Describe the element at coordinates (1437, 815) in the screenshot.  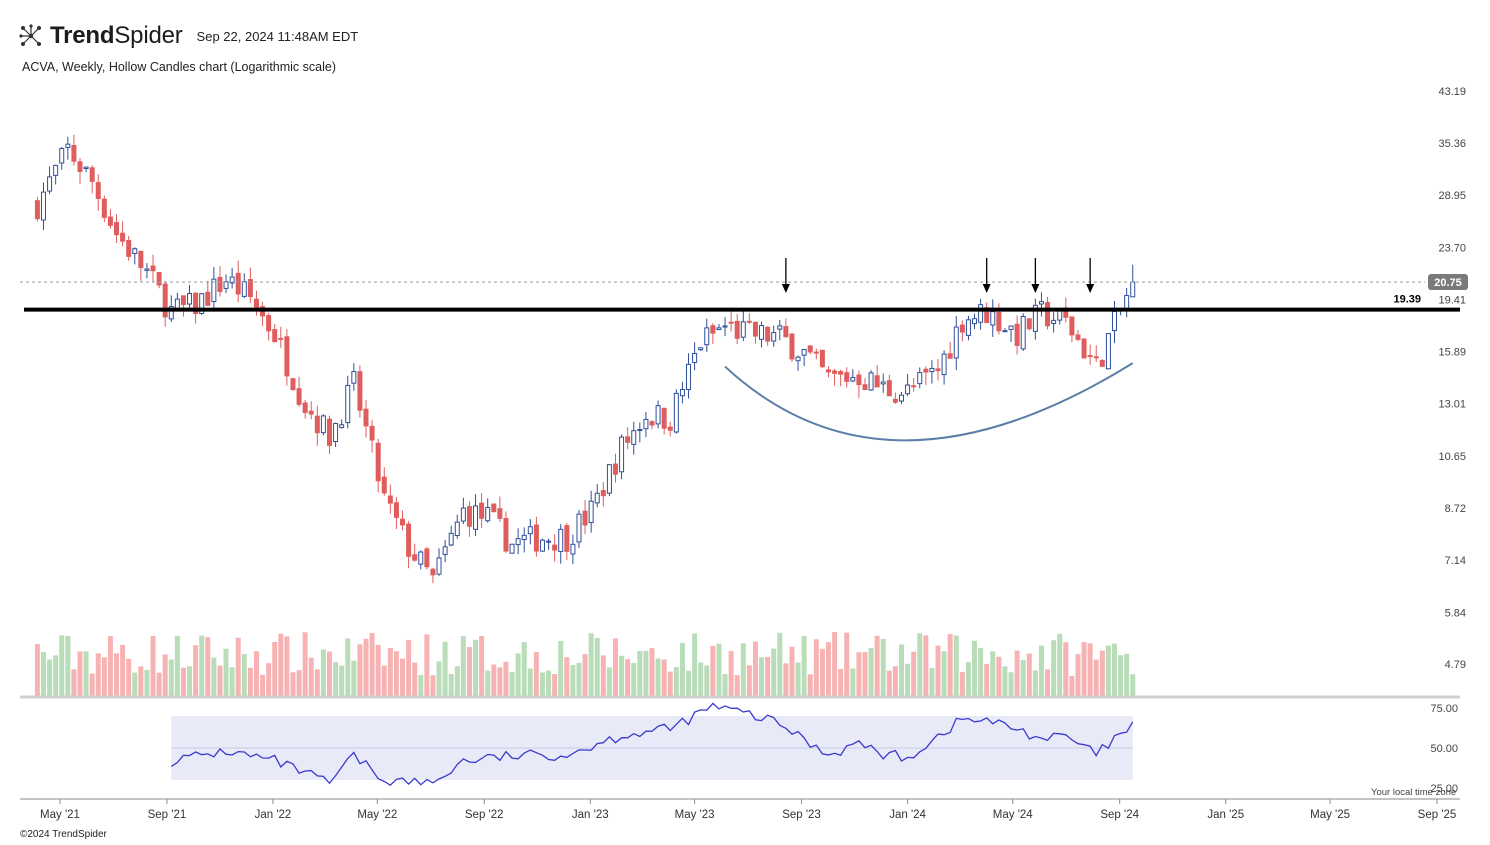
I see `time-tick-label: Sep '25` at that location.